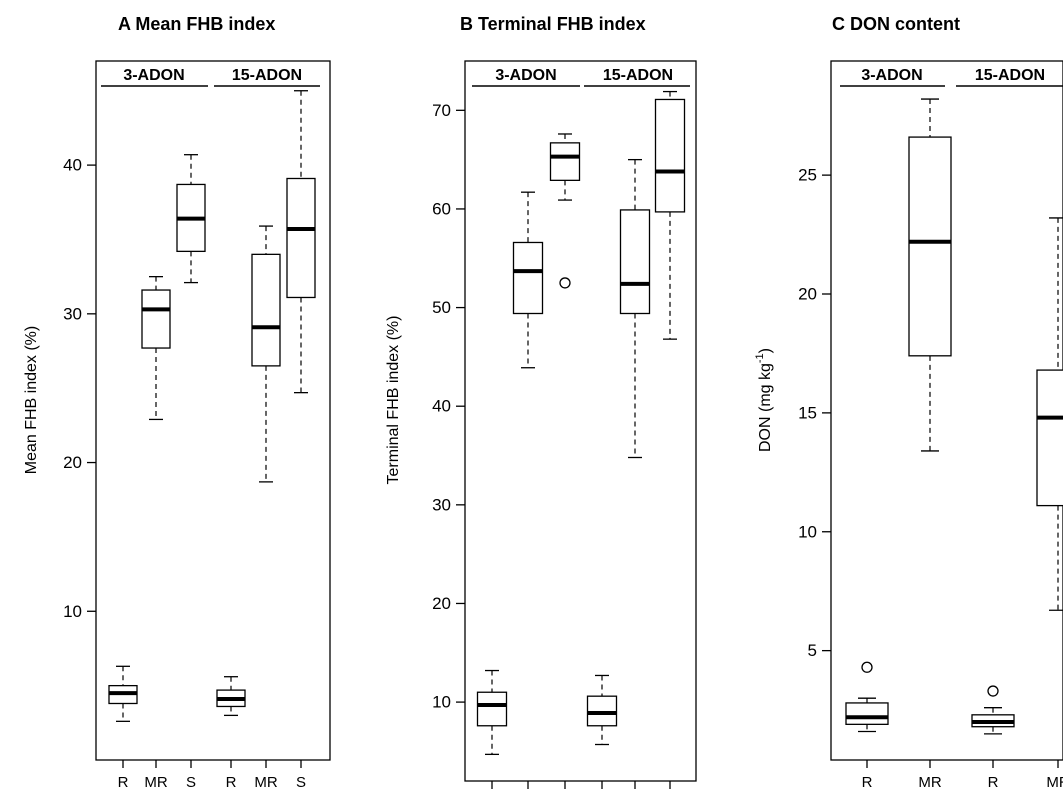 This screenshot has width=1063, height=795. I want to click on panel-c-y-tick-label: 10, so click(807, 531).